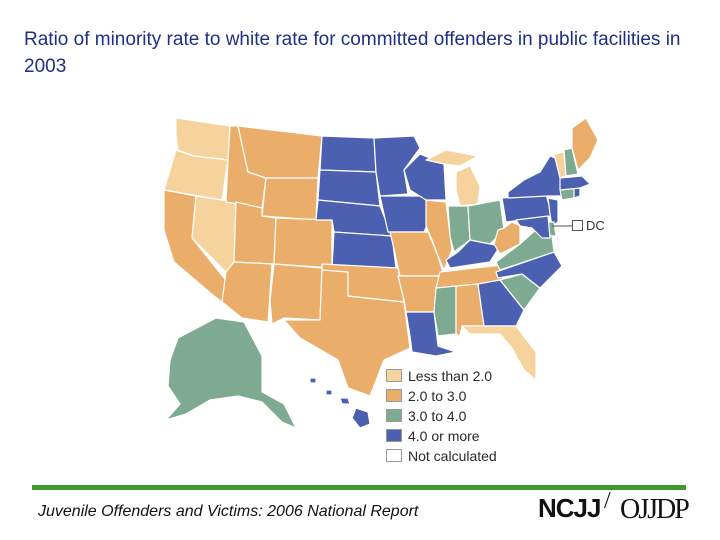 The height and width of the screenshot is (540, 720). Describe the element at coordinates (499, 353) in the screenshot. I see `state-FL` at that location.